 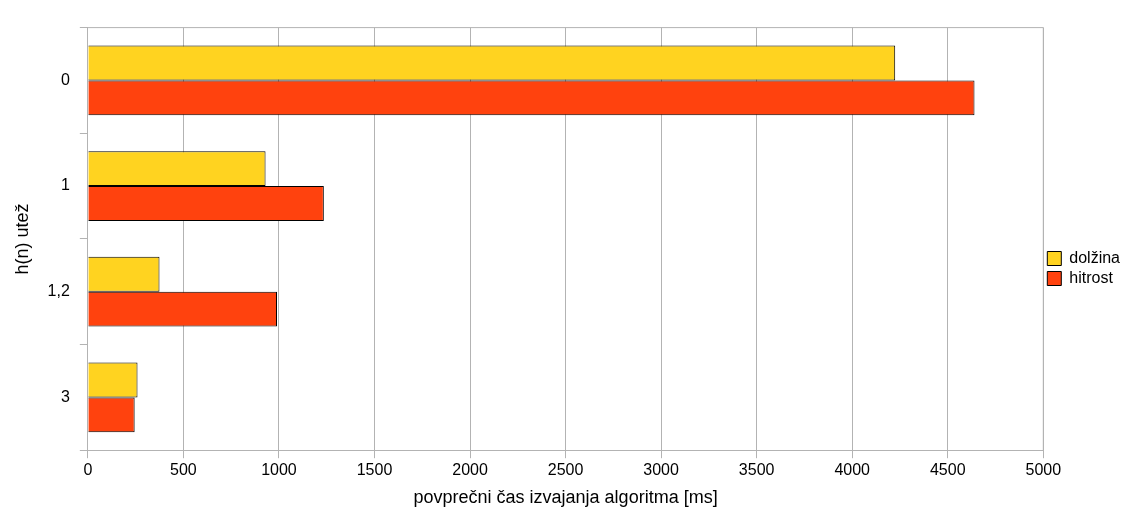 I want to click on x-tick-label: 5000, so click(x=1043, y=470).